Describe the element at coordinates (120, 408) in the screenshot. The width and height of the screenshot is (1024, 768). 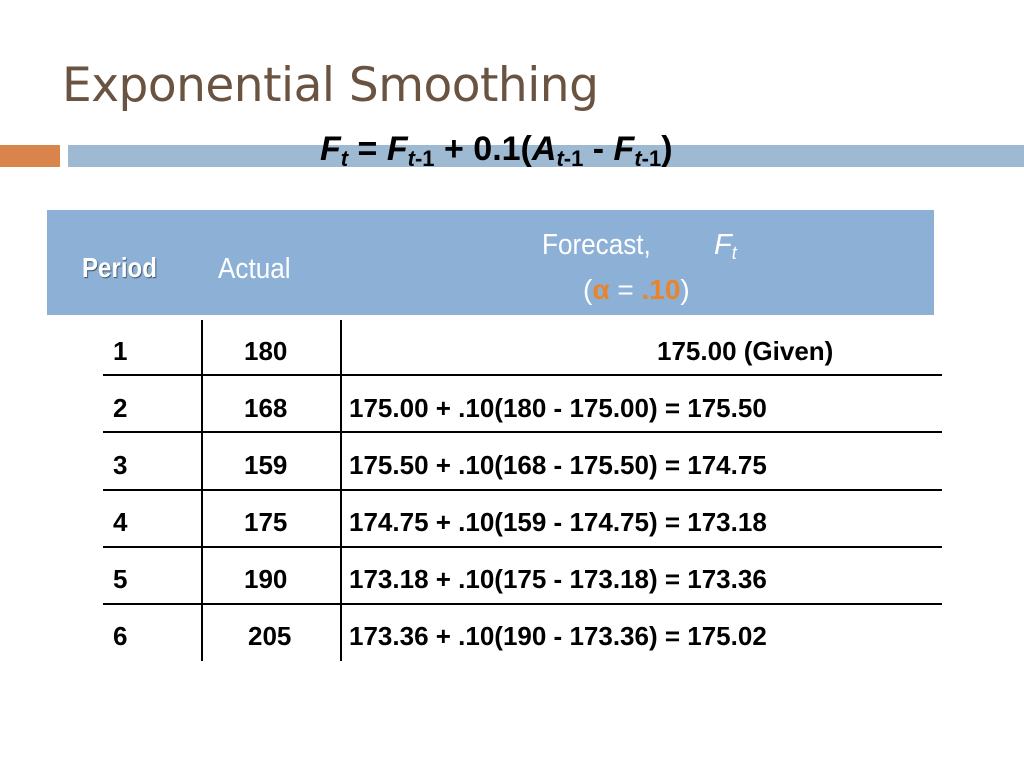
I see `cell-period: 2` at that location.